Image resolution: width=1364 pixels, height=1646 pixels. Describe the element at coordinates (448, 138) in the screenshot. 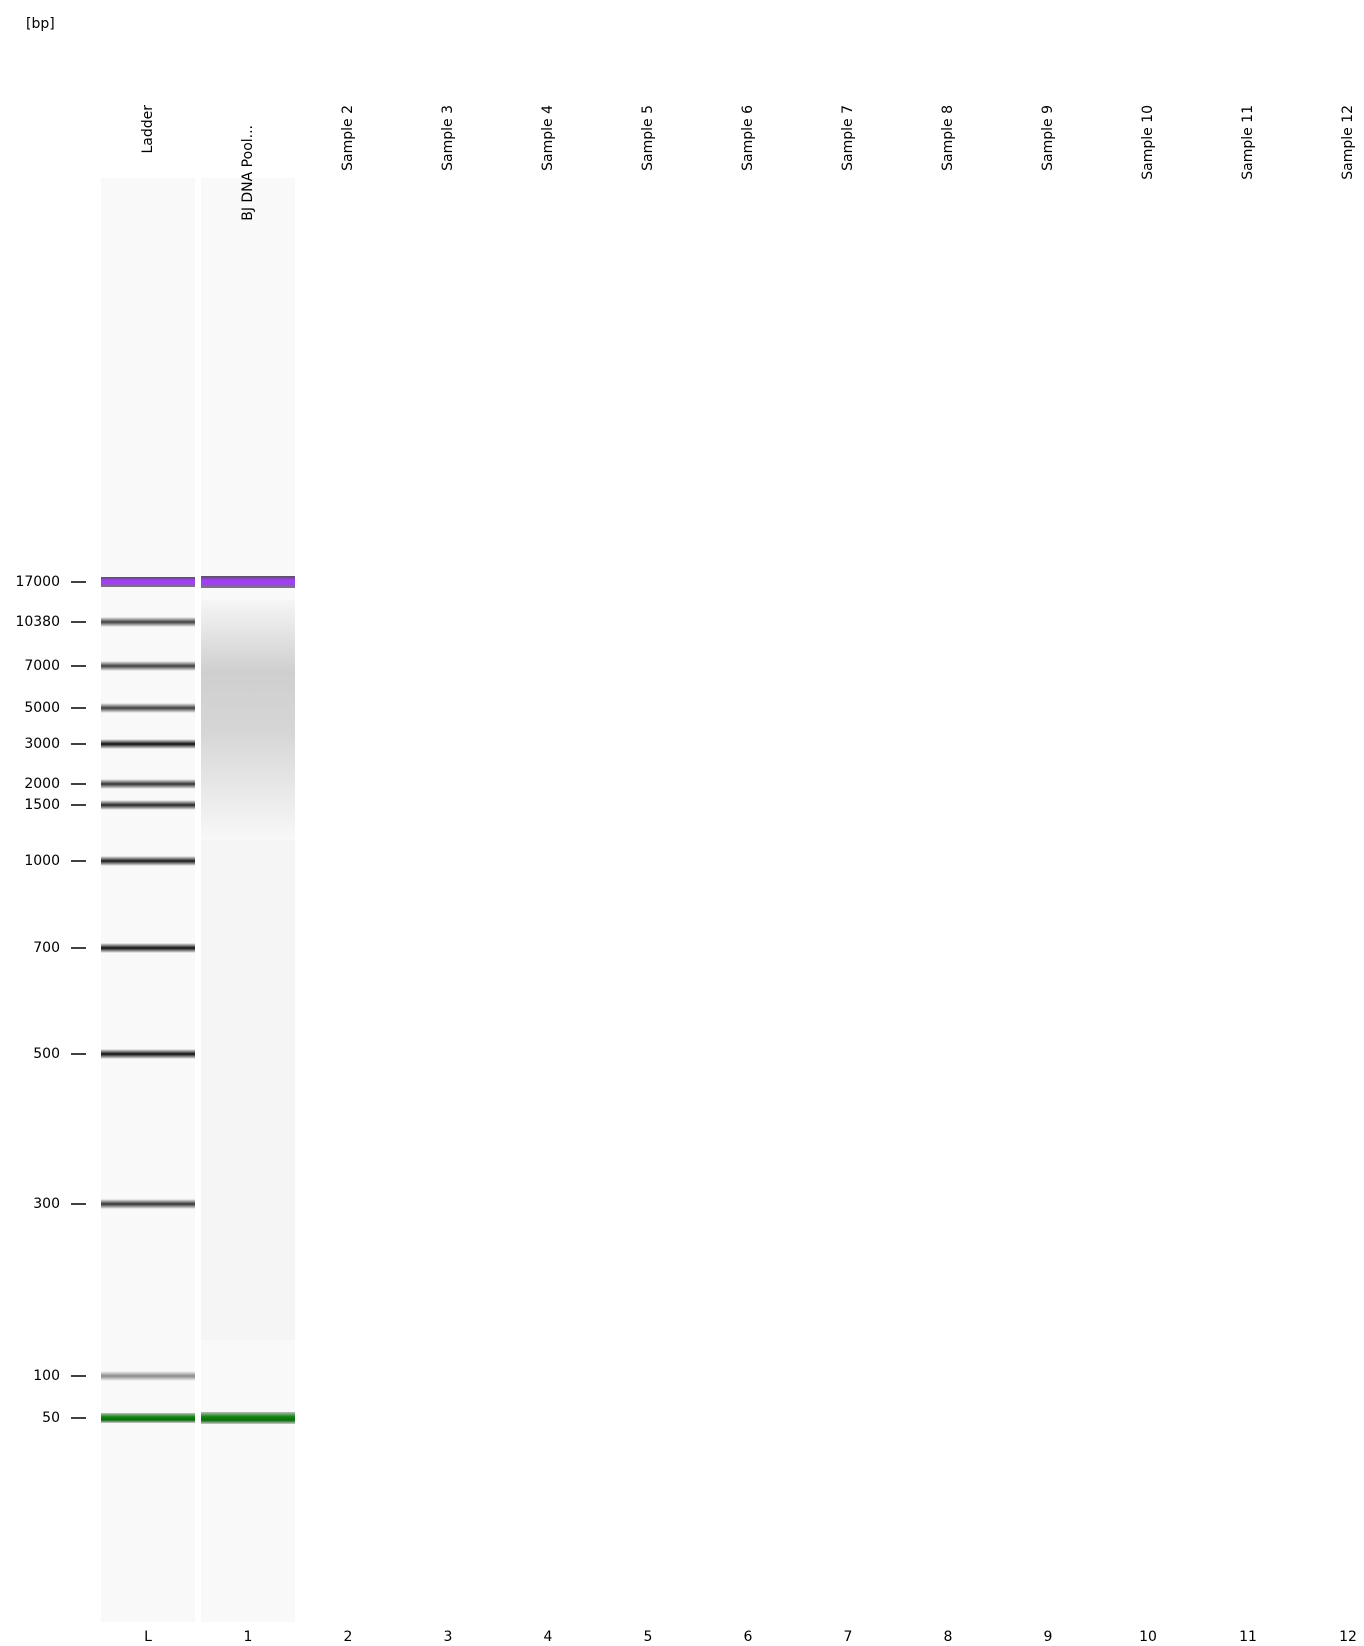

I see `lane-name: Sample 3` at that location.